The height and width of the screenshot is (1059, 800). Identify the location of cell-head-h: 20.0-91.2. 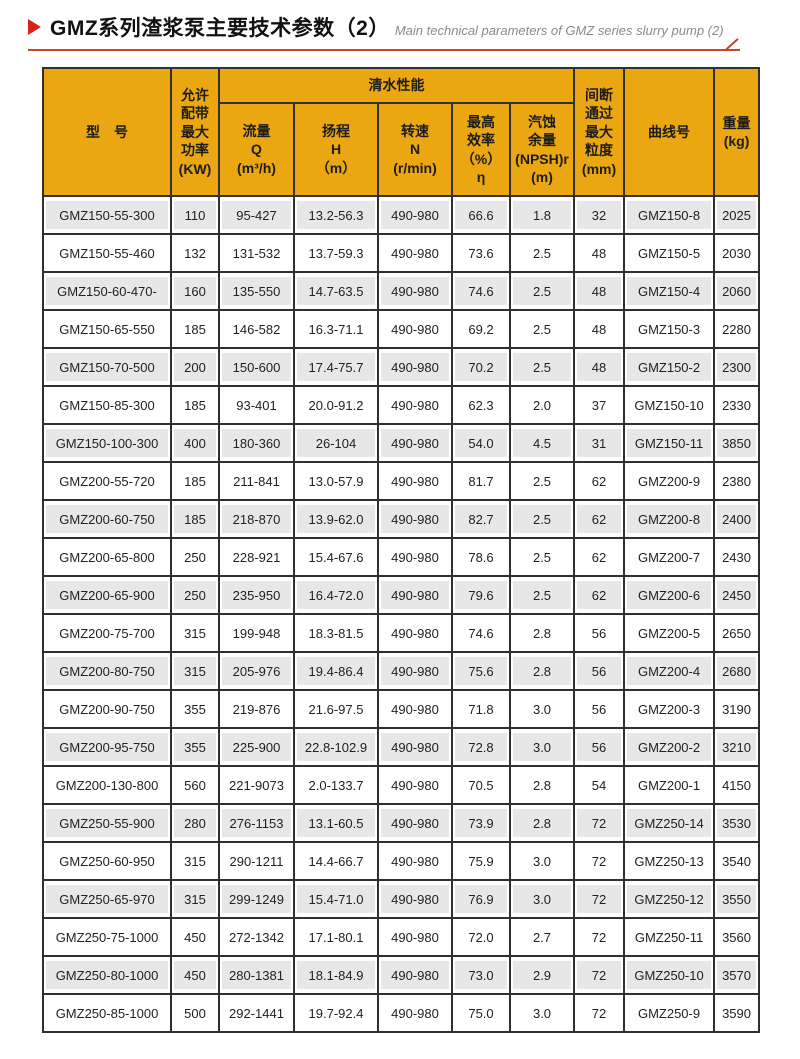
(336, 405).